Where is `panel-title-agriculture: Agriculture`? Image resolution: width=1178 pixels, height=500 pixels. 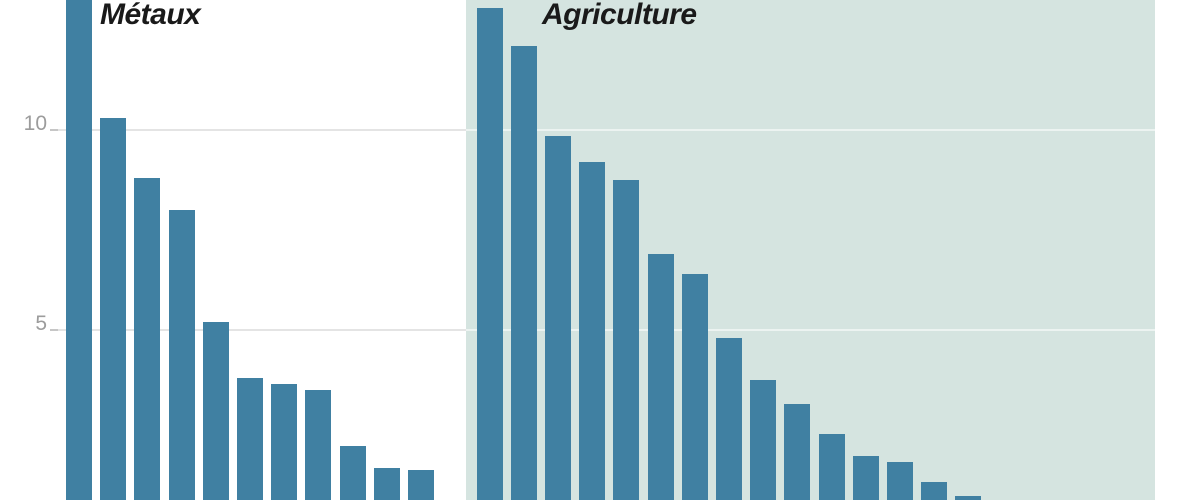 panel-title-agriculture: Agriculture is located at coordinates (619, 15).